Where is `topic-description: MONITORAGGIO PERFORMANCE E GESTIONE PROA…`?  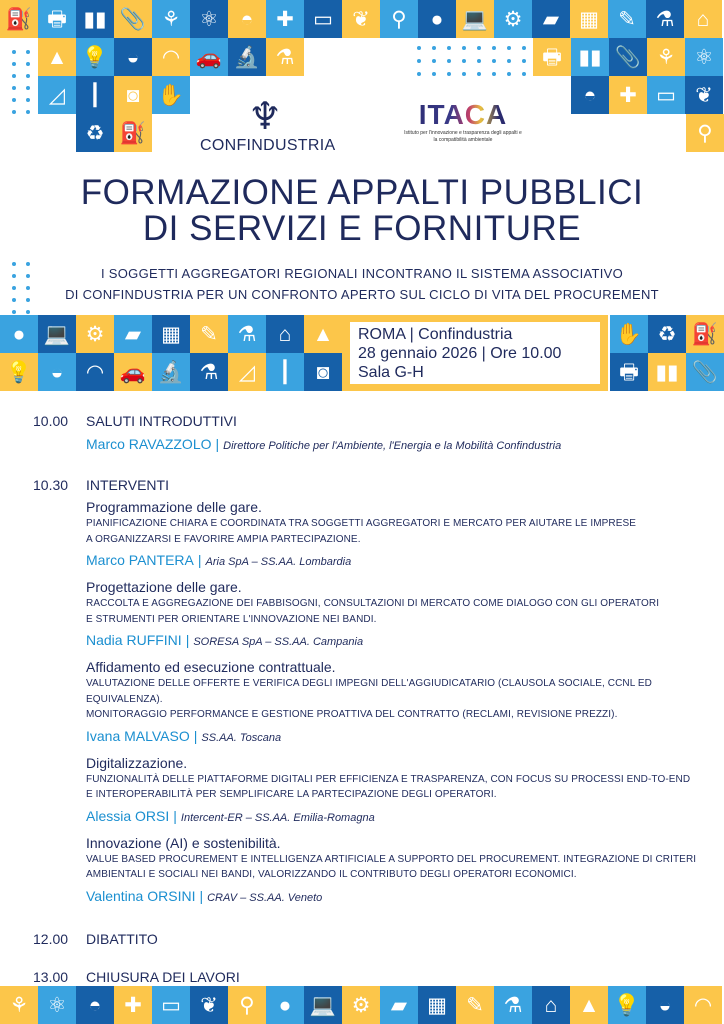
topic-description: MONITORAGGIO PERFORMANCE E GESTIONE PROA… is located at coordinates (352, 714).